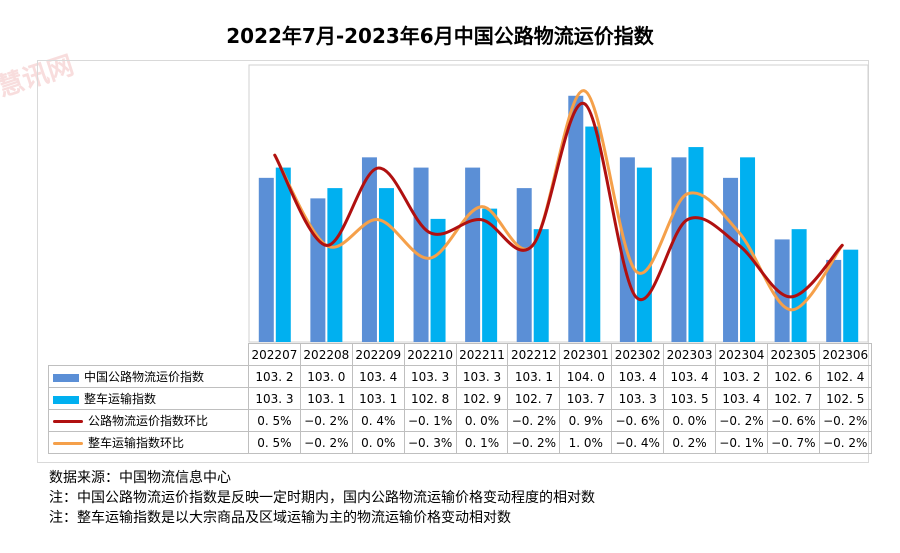 Image resolution: width=900 pixels, height=553 pixels. What do you see at coordinates (793, 376) in the screenshot?
I see `table-cell: 102. 6` at bounding box center [793, 376].